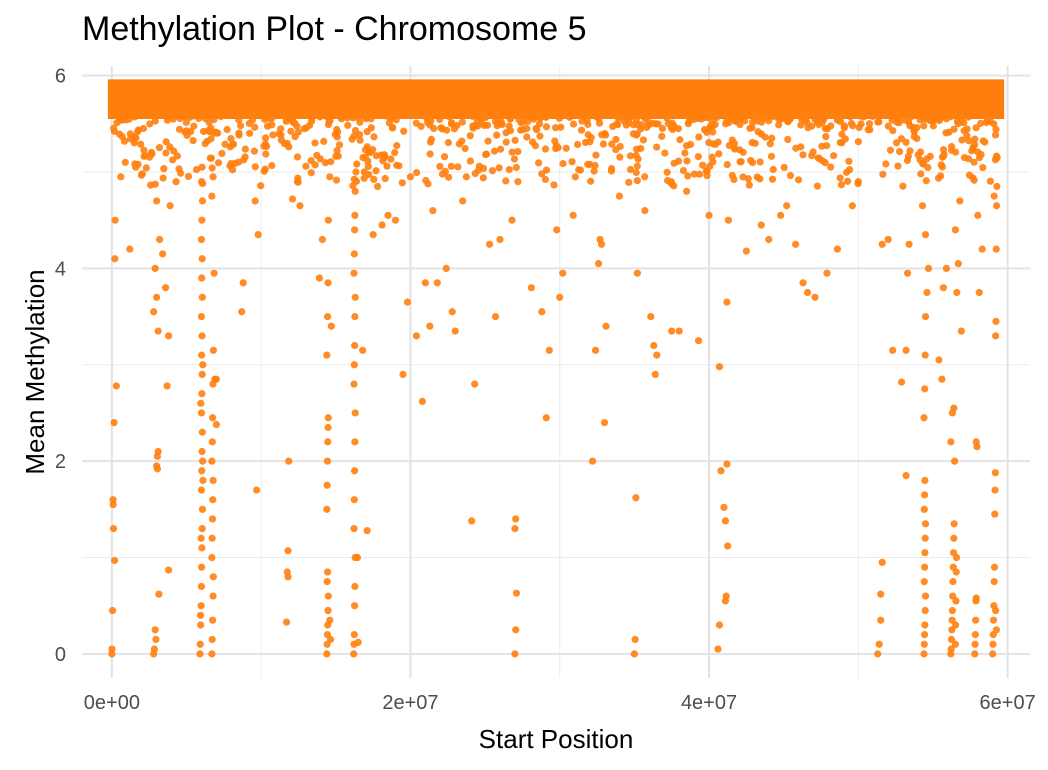 This screenshot has height=770, width=1048. What do you see at coordinates (35, 371) in the screenshot?
I see `y-axis-title: Mean Methylation` at bounding box center [35, 371].